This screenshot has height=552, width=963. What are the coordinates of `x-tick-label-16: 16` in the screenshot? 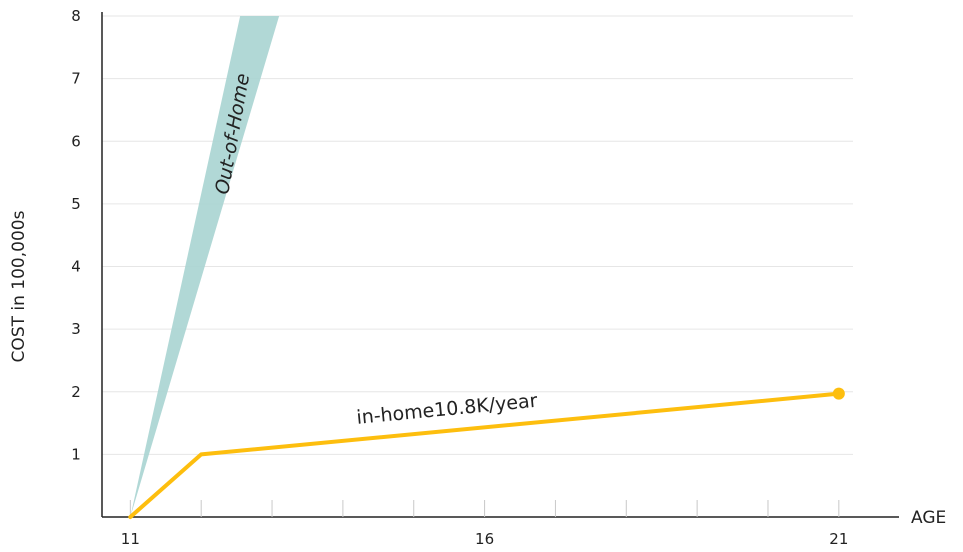 It's located at (484, 539).